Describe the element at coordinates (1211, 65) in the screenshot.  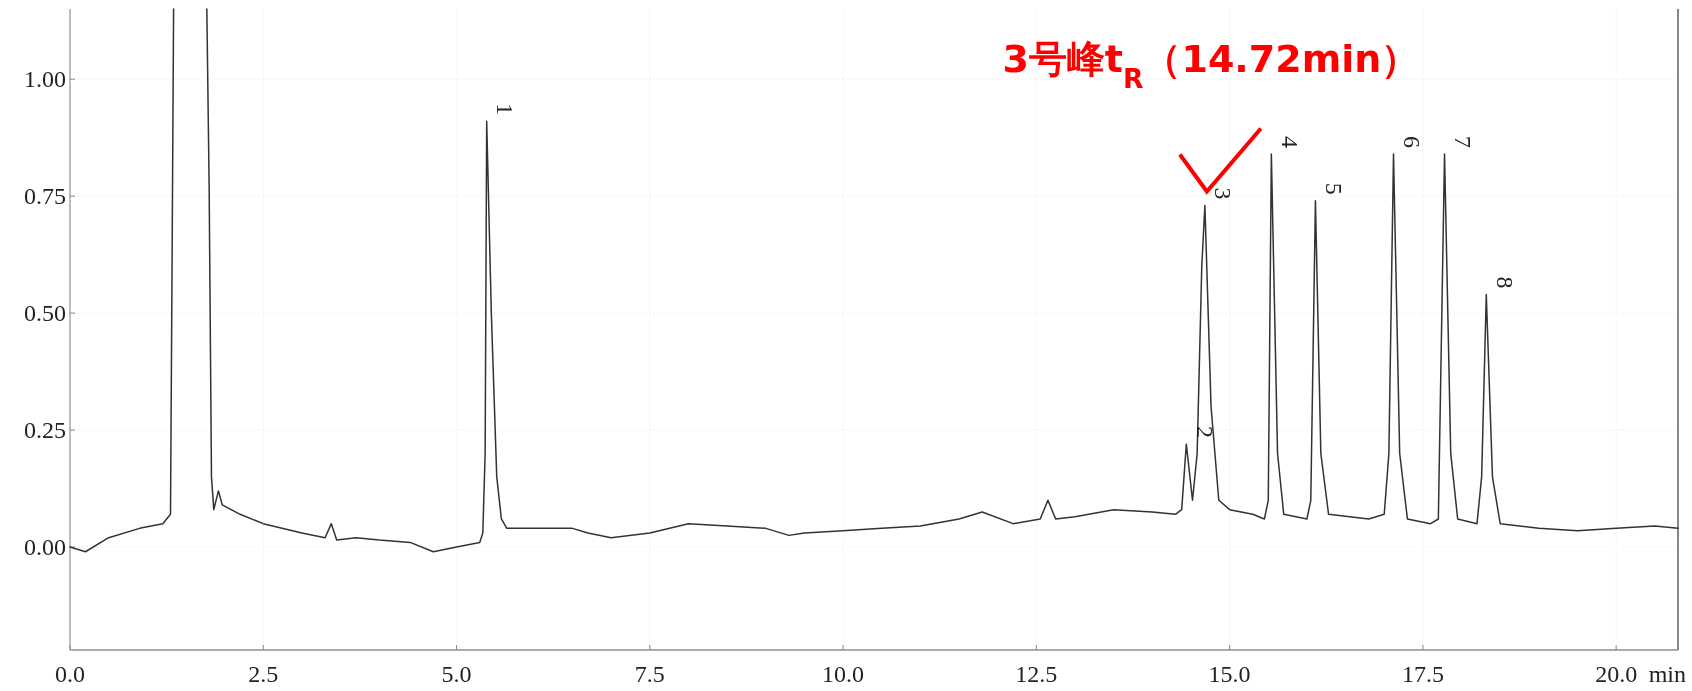
I see `annotation: 3号峰t$_{R}$（14.72min）` at that location.